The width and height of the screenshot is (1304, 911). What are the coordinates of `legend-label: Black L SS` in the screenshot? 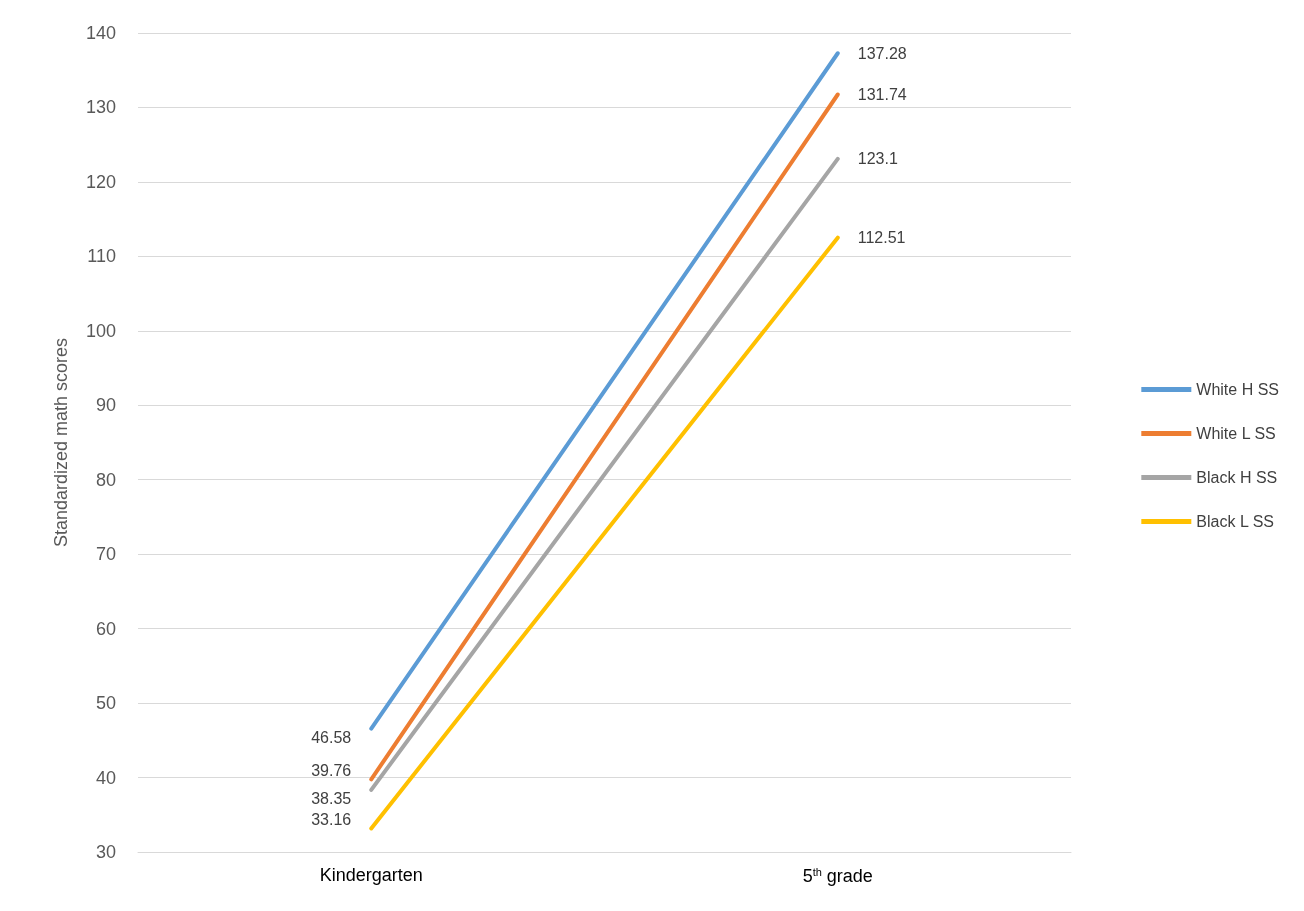 It's located at (1235, 521).